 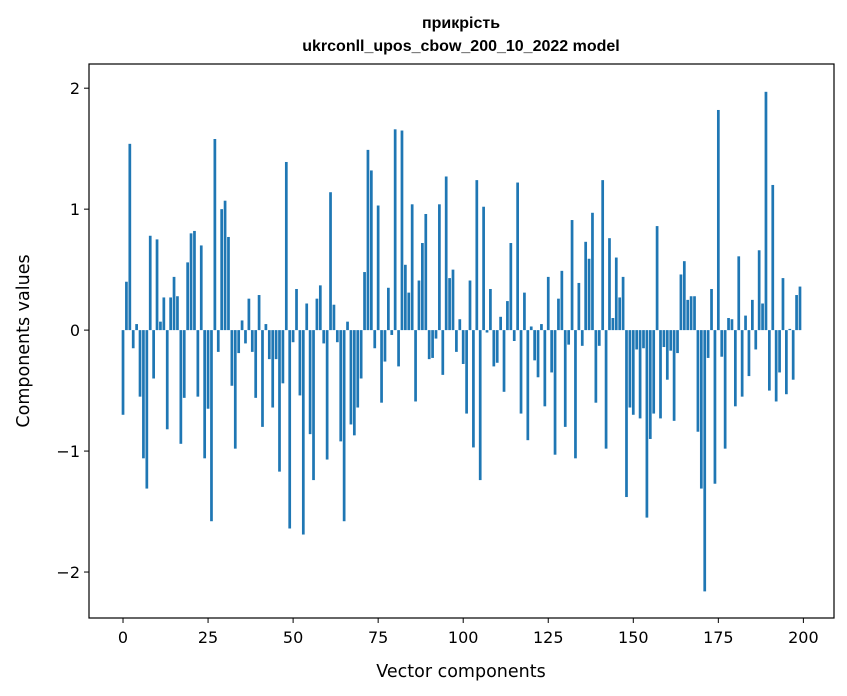 What do you see at coordinates (460, 672) in the screenshot?
I see `x-axis-label: Vector components` at bounding box center [460, 672].